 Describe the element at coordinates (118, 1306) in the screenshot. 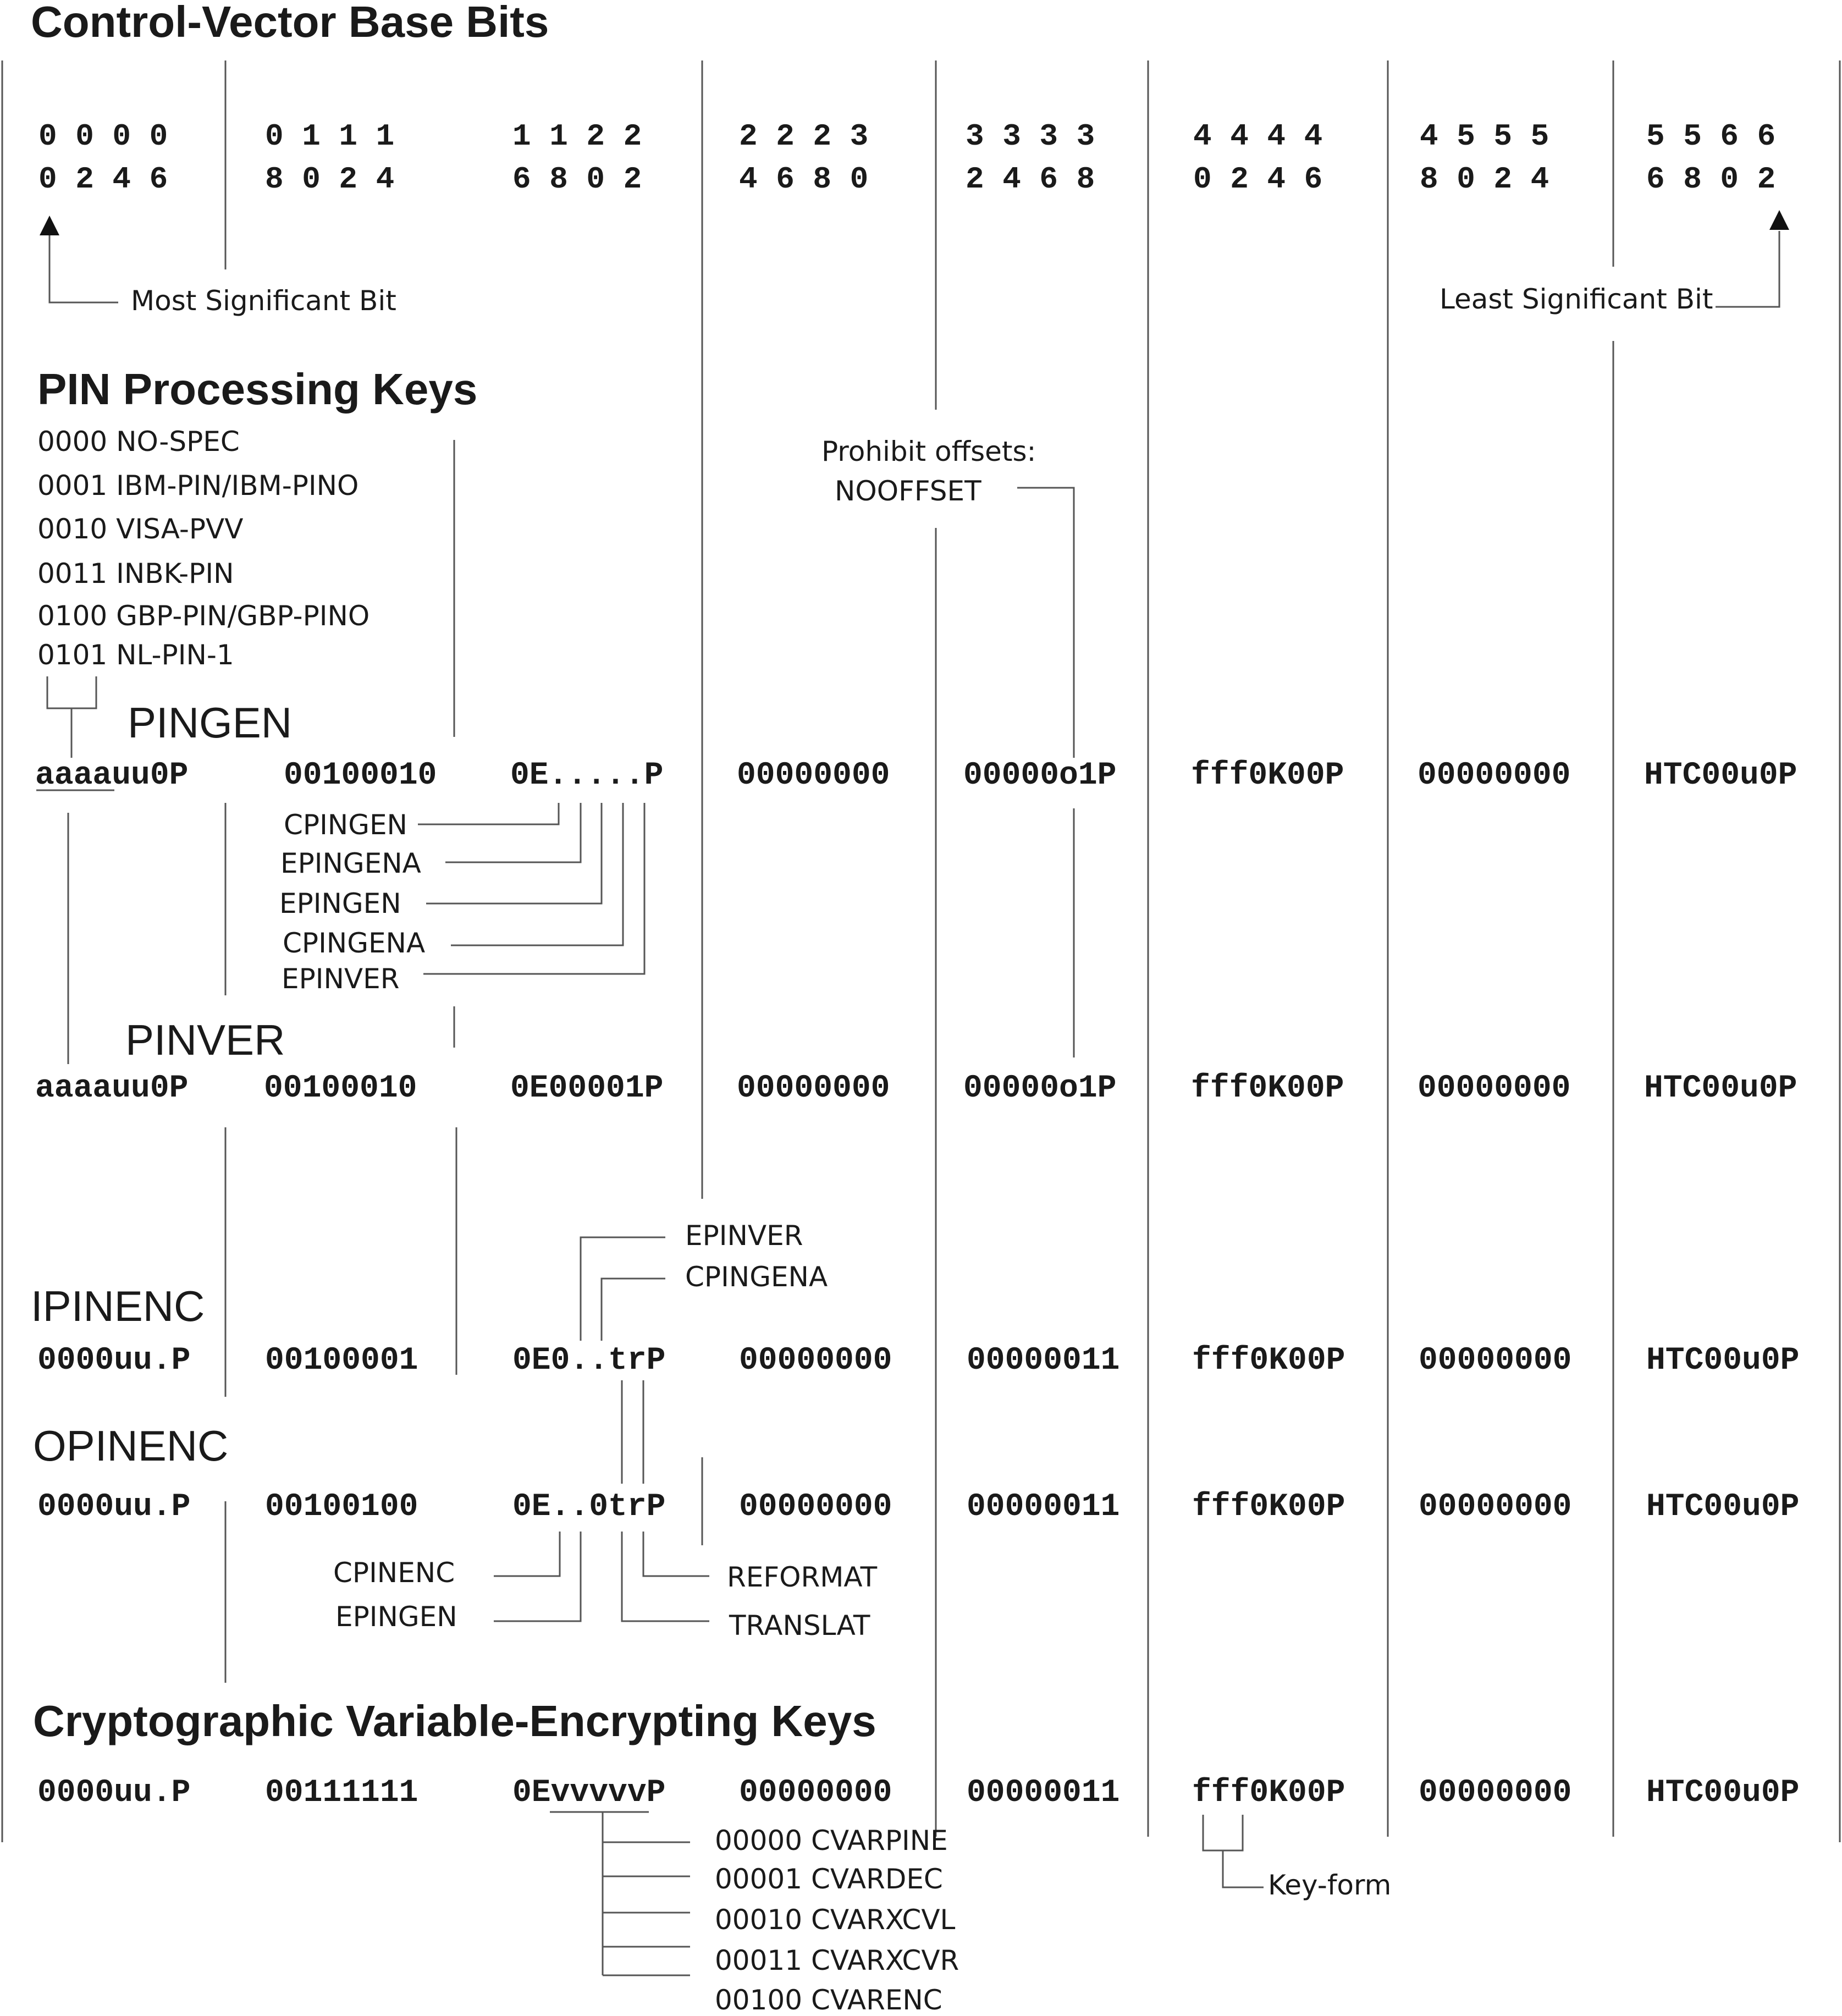

I see `ipinenc-label: IPINENC` at that location.